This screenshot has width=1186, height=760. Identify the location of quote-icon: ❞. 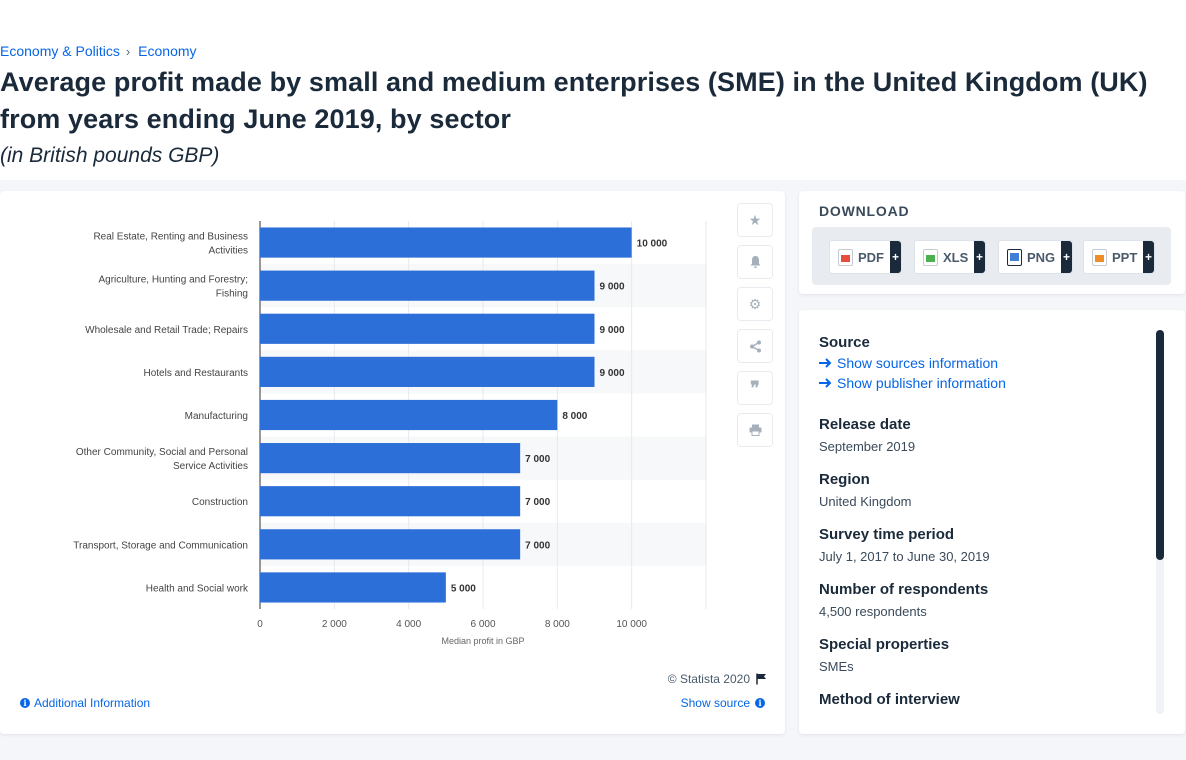
(755, 387).